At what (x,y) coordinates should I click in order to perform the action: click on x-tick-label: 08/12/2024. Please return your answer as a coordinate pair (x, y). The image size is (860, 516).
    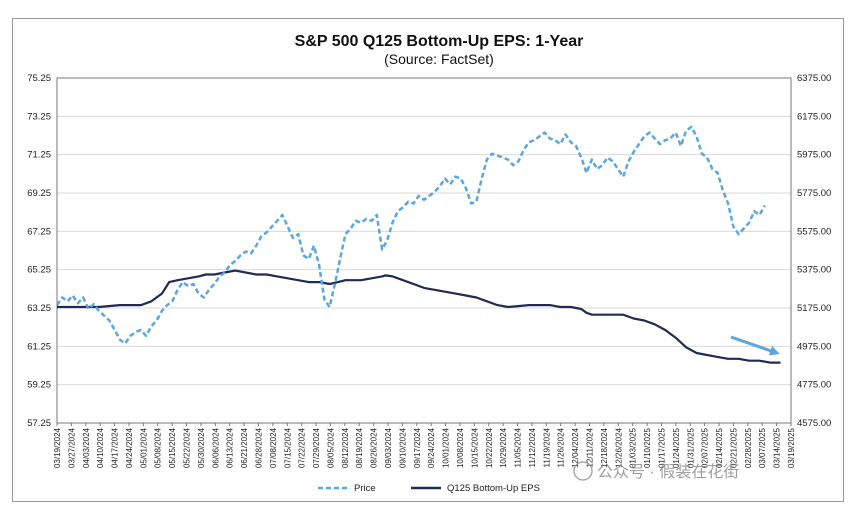
    Looking at the image, I should click on (345, 447).